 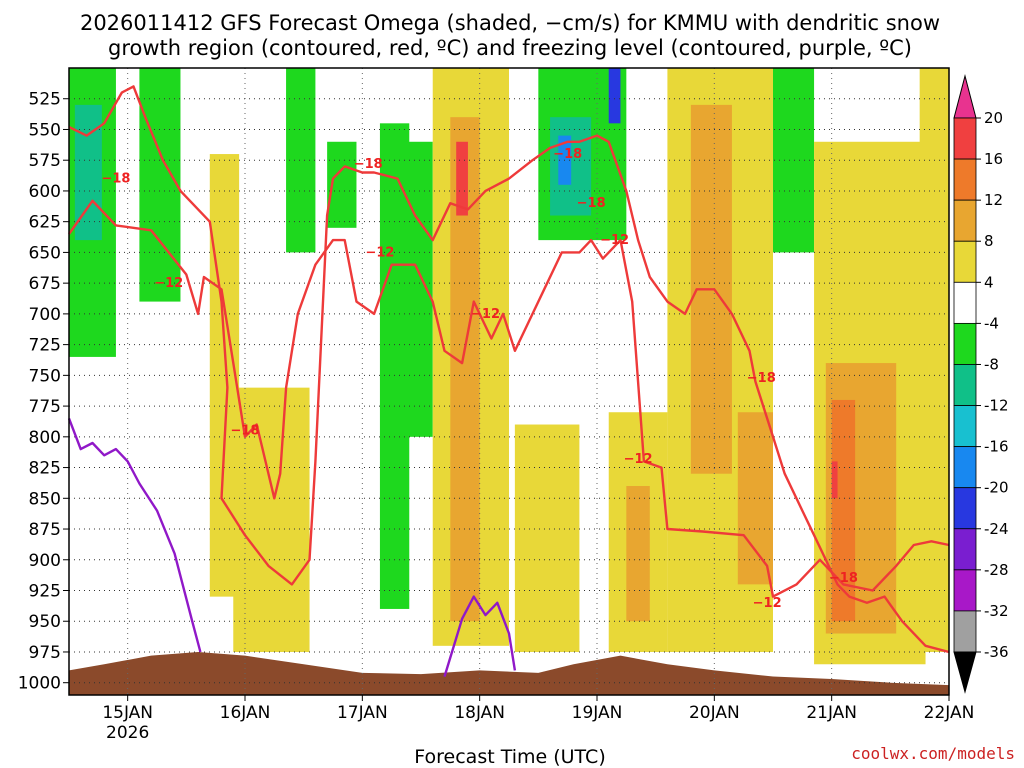 What do you see at coordinates (949, 713) in the screenshot?
I see `x-tick-label-22JAN: 22JAN` at bounding box center [949, 713].